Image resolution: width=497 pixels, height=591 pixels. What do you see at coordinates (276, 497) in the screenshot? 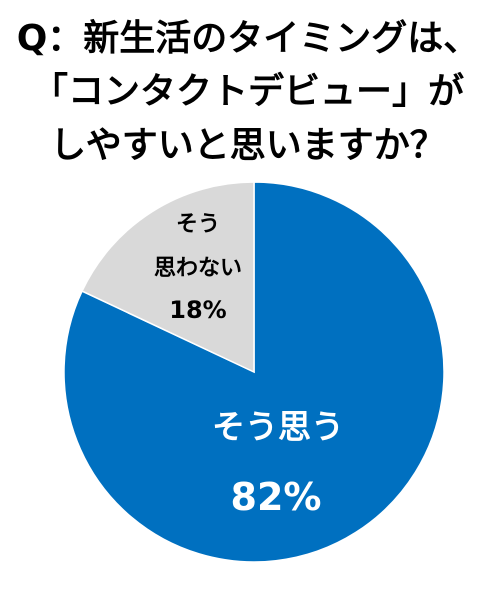
I see `slice-label-agree-value: 82%` at bounding box center [276, 497].